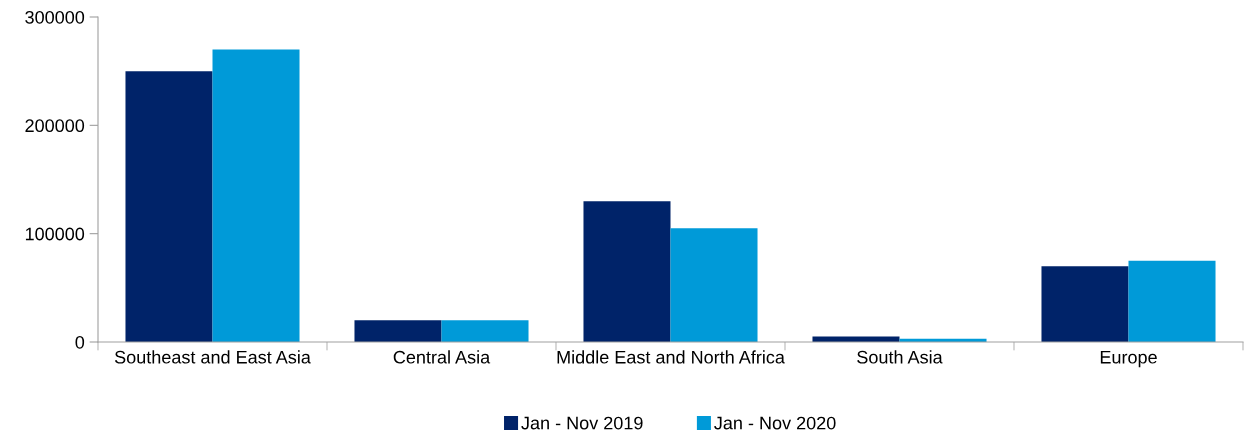  What do you see at coordinates (582, 423) in the screenshot?
I see `legend-label: Jan - Nov 2019` at bounding box center [582, 423].